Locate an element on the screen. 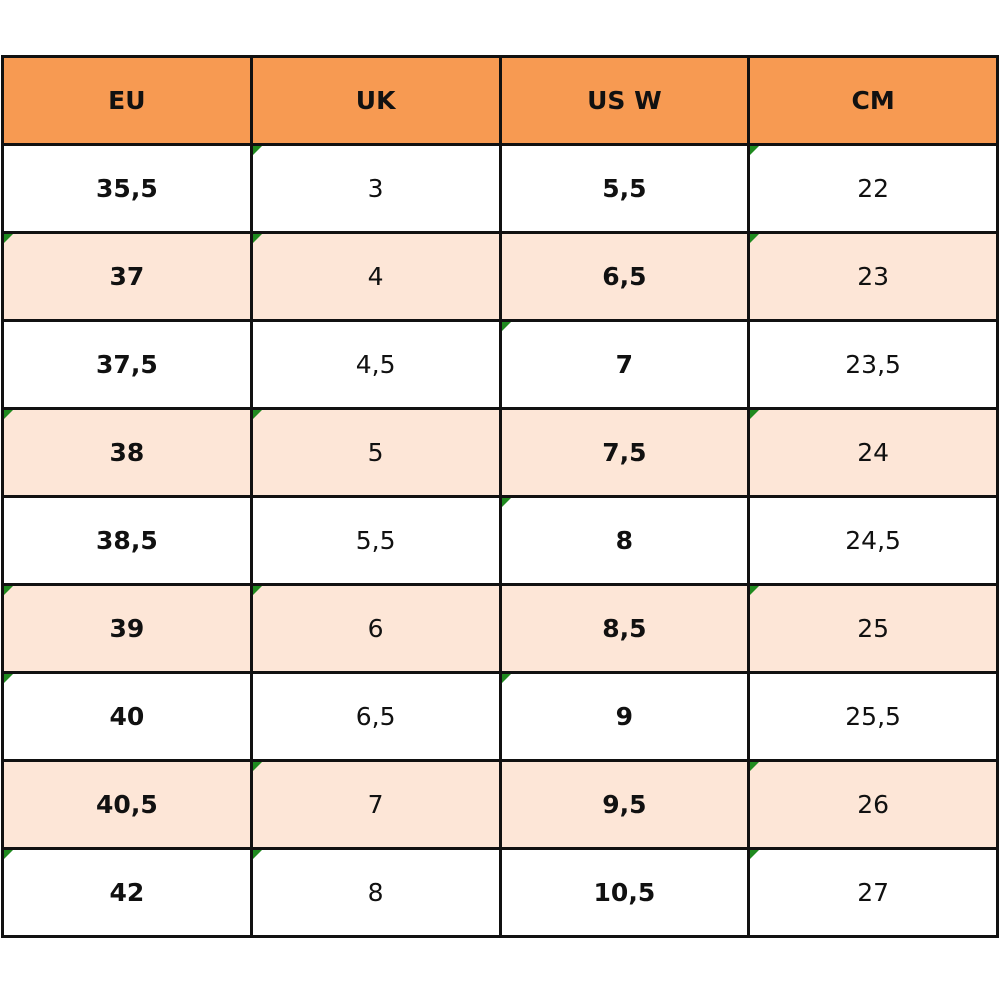 The height and width of the screenshot is (1000, 1000). table-row: 37 4 6,5 23 is located at coordinates (500, 276).